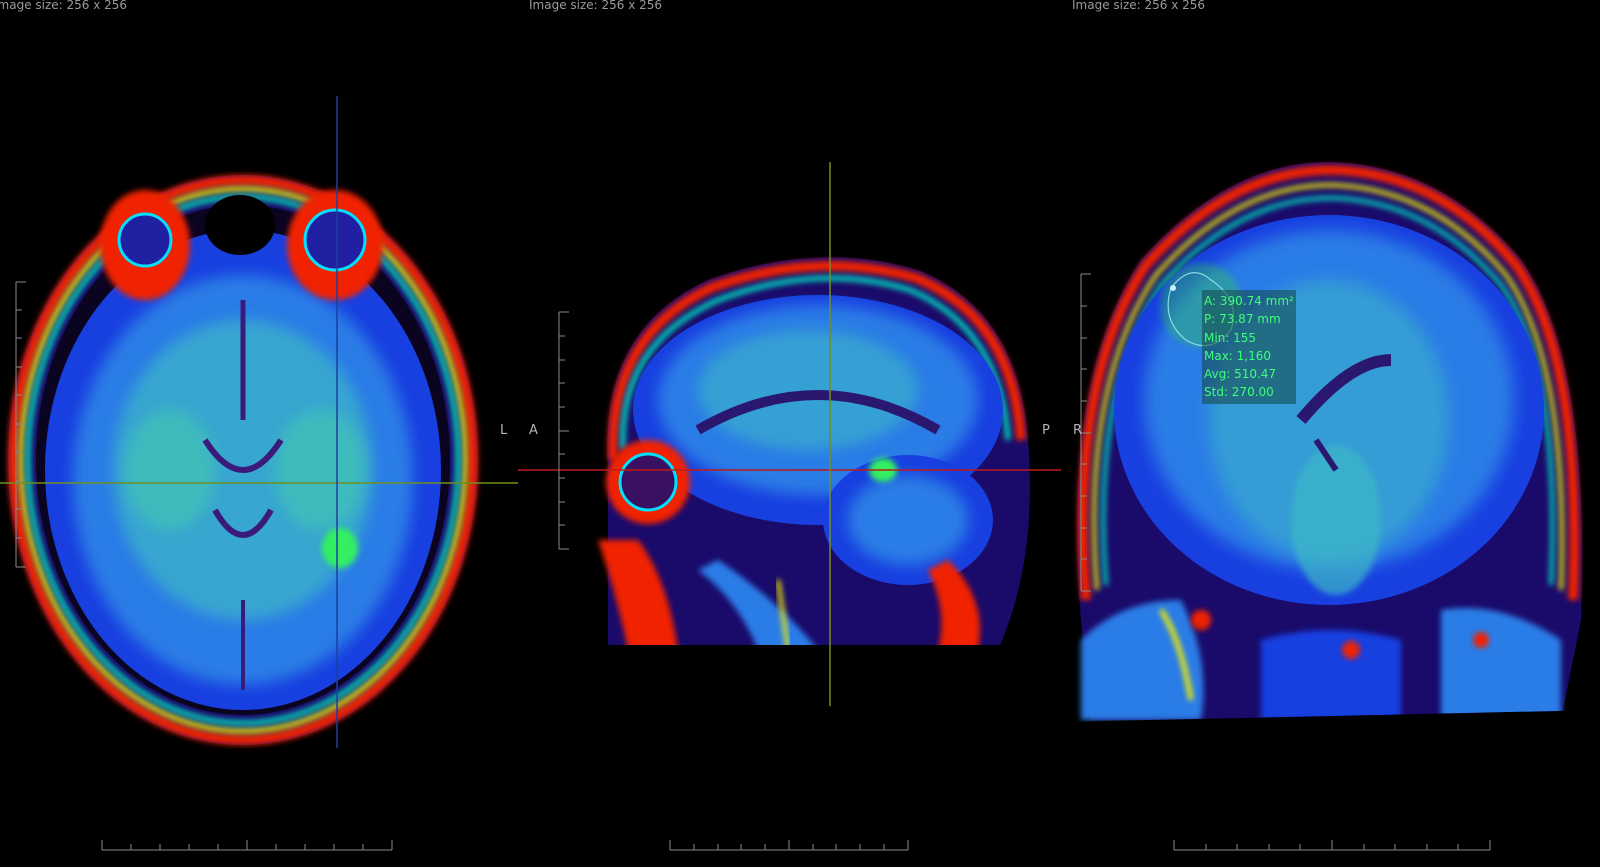 The image size is (1600, 867). Describe the element at coordinates (533, 430) in the screenshot. I see `sagittal-orientation-left: A` at that location.